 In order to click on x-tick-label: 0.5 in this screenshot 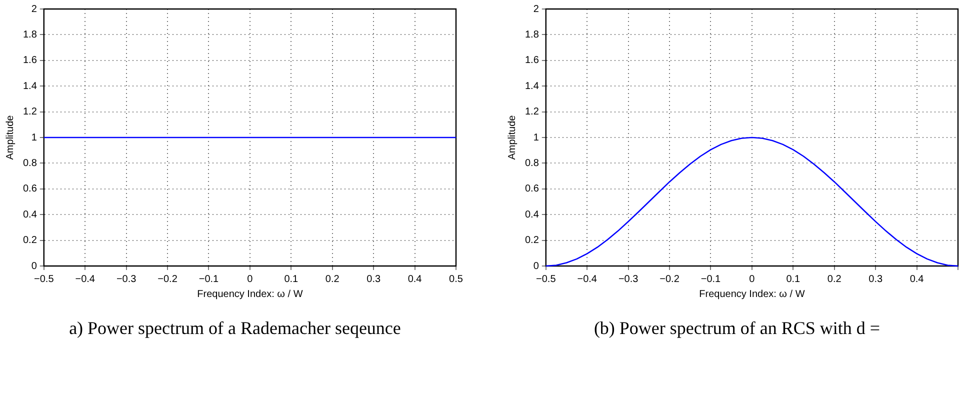, I will do `click(456, 279)`.